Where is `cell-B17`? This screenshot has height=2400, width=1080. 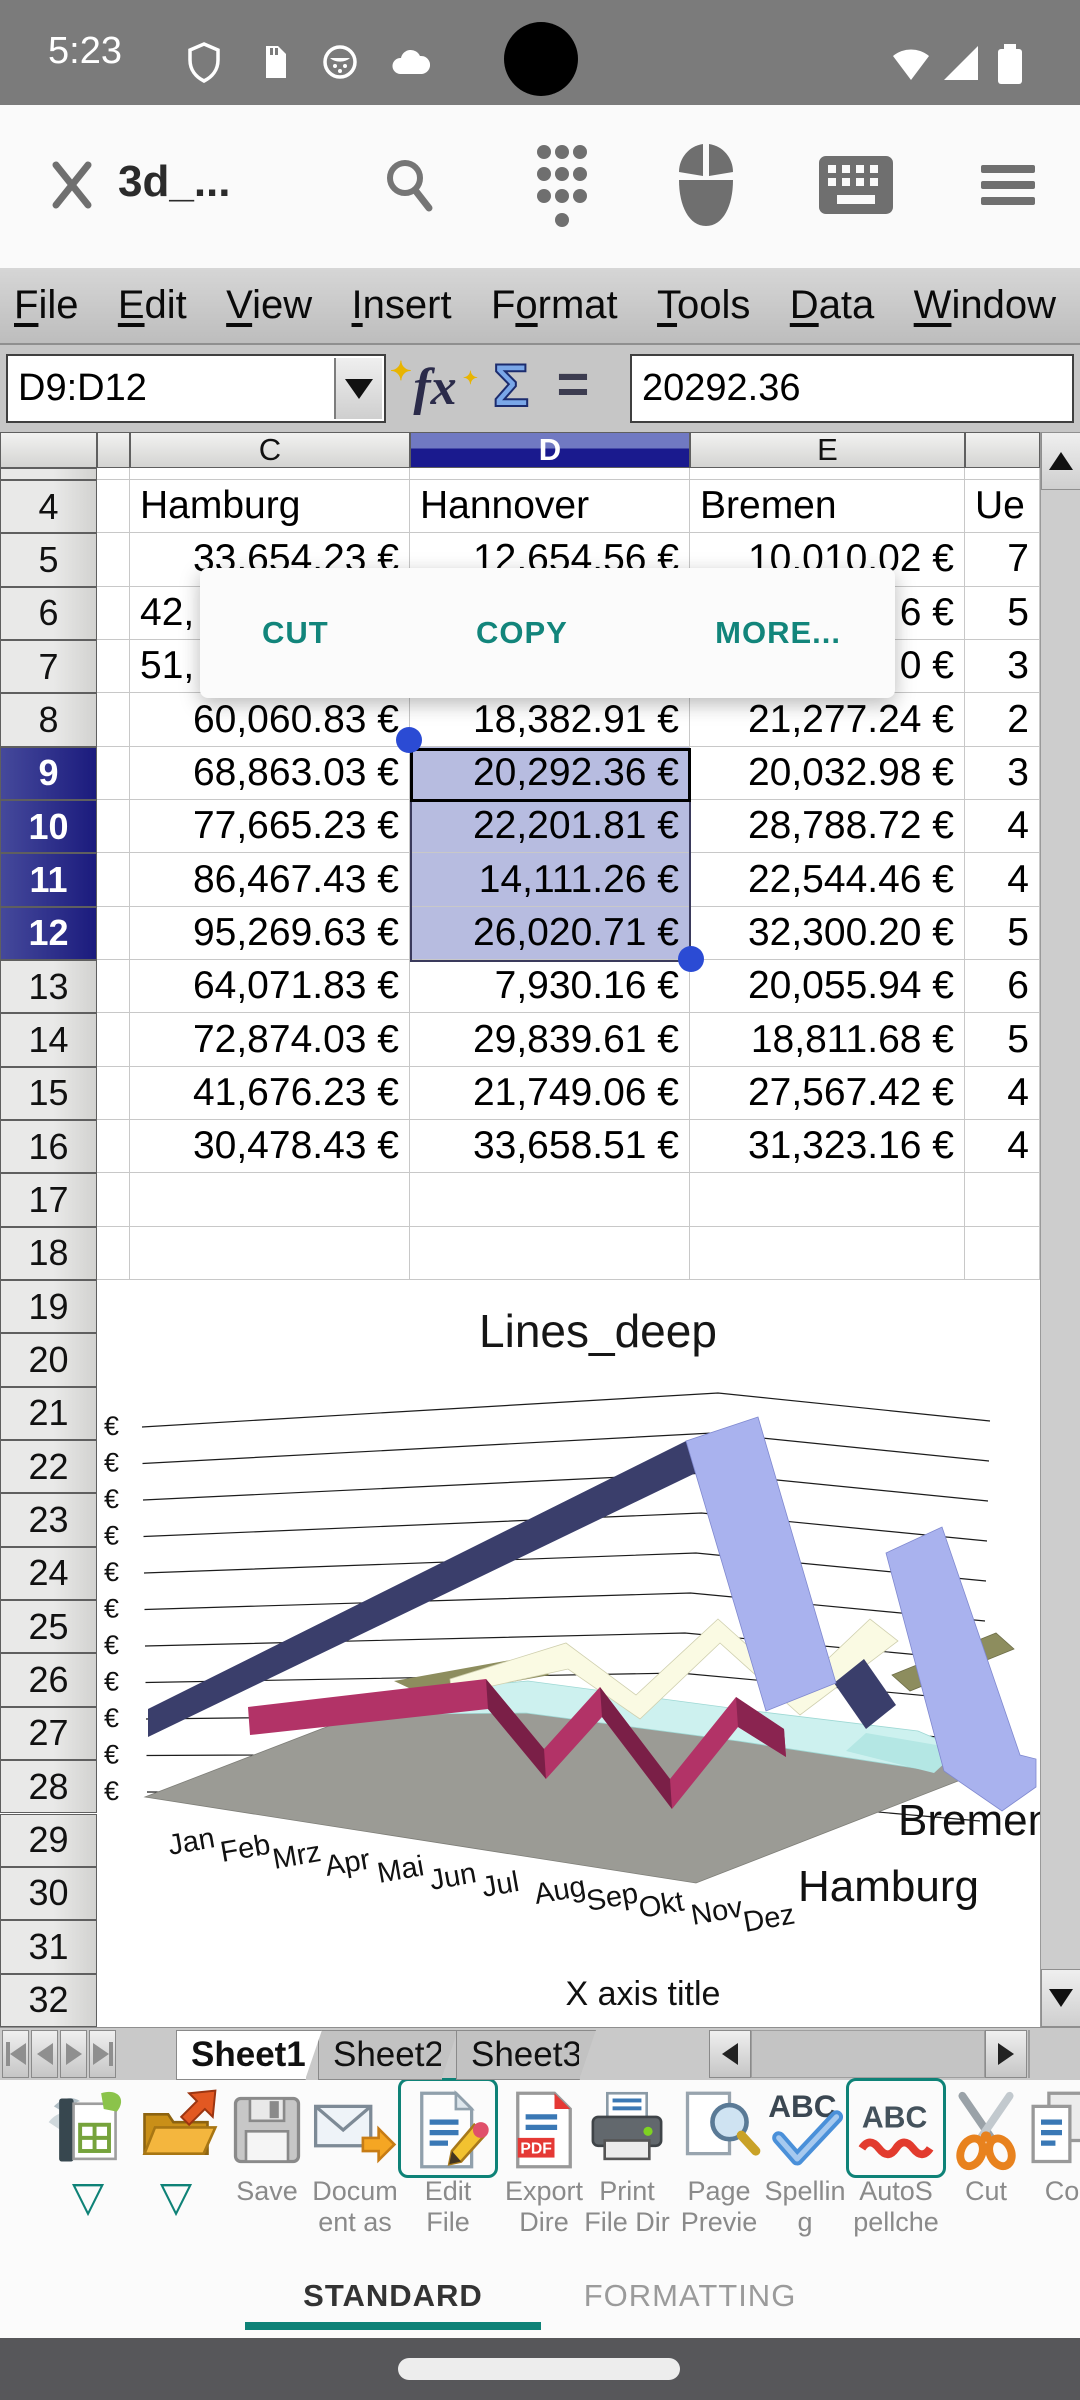 cell-B17 is located at coordinates (113, 1200).